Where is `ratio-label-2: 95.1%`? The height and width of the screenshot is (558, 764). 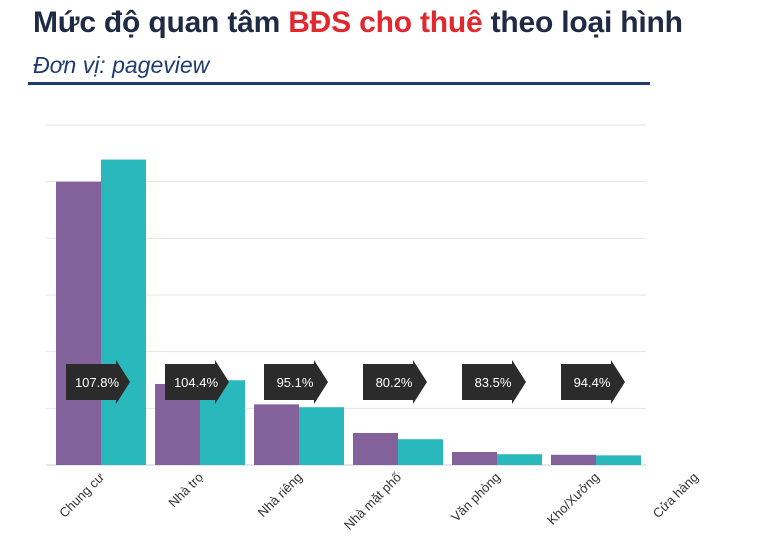 ratio-label-2: 95.1% is located at coordinates (295, 382).